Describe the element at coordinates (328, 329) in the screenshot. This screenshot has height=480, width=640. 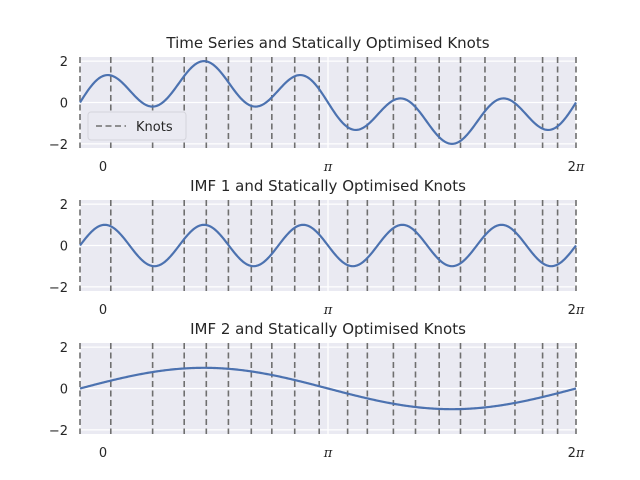
I see `panel-title: IMF 2 and Statically Optimised Knots` at that location.